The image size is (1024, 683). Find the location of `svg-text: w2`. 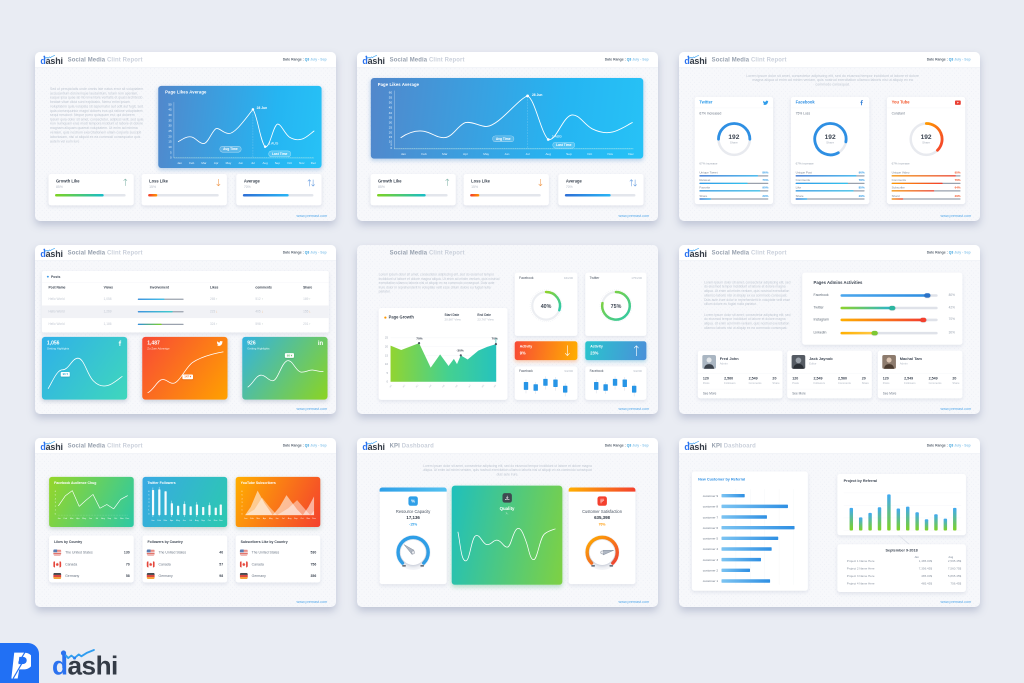

svg-text: w2 is located at coordinates (405, 386).